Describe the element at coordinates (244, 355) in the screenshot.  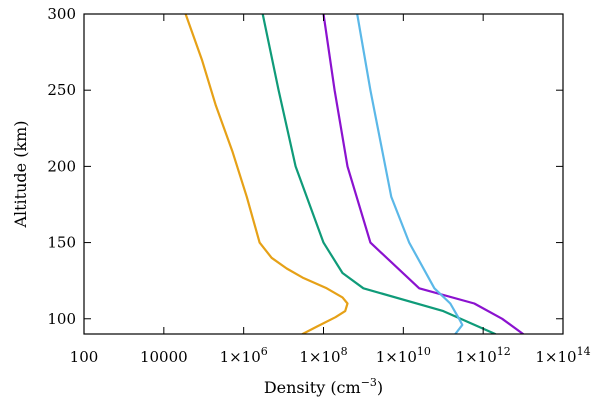
I see `x-tick-label-2: 1×10⁶` at that location.